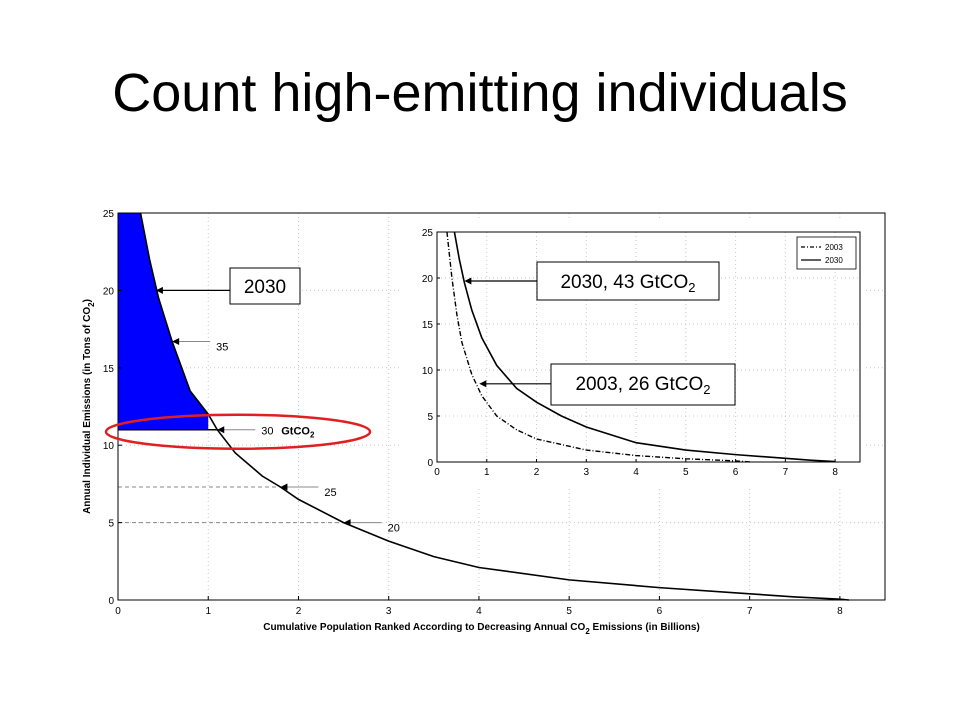  Describe the element at coordinates (826, 253) in the screenshot. I see `inset-legend` at that location.